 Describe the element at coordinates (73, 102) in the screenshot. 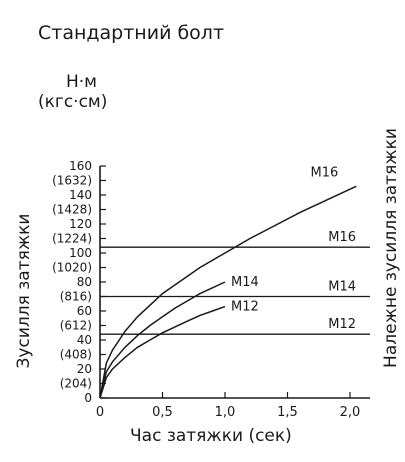

I see `unit-label-alt: (кгс·см)` at that location.